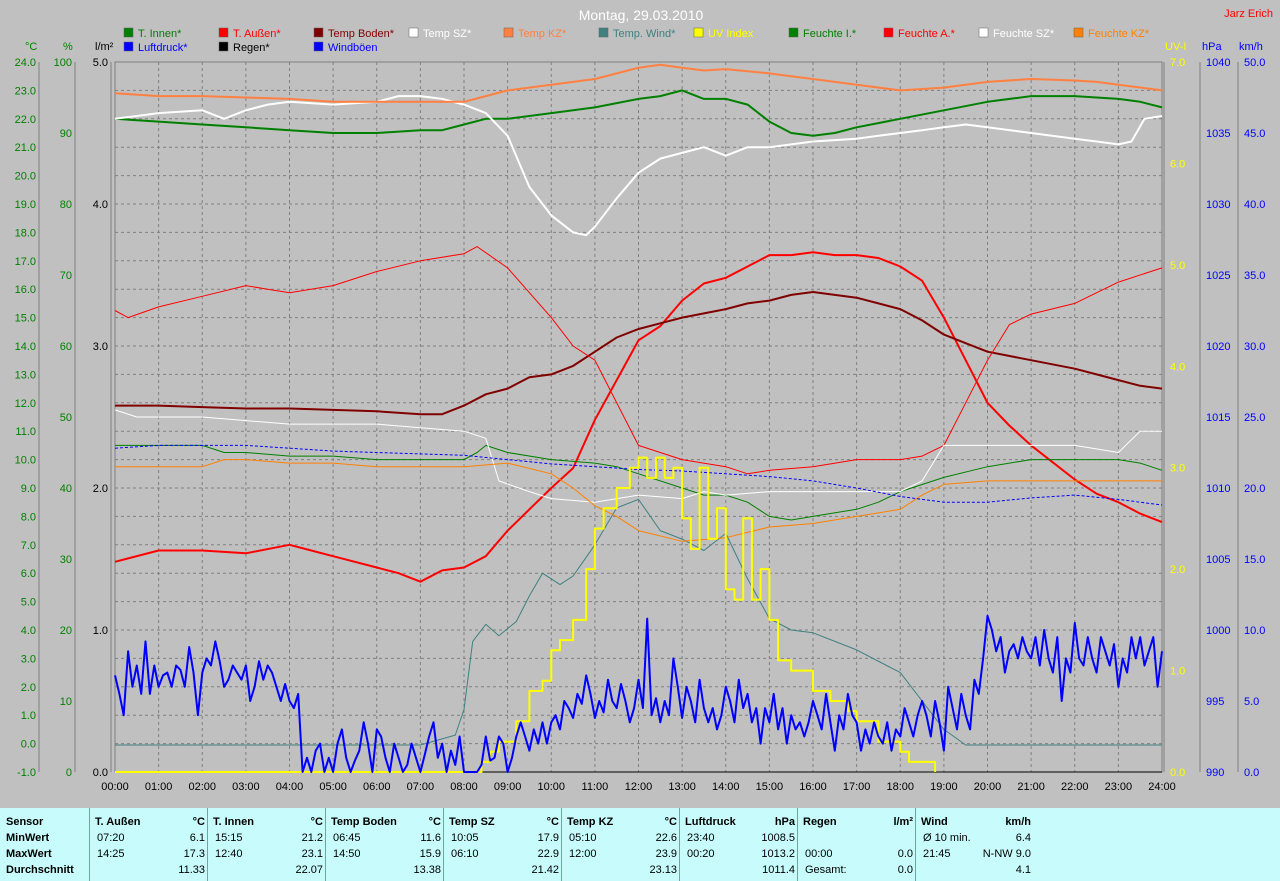 This screenshot has width=1280, height=881. What do you see at coordinates (1024, 34) in the screenshot?
I see `legend-label: Feuchte SZ*` at bounding box center [1024, 34].